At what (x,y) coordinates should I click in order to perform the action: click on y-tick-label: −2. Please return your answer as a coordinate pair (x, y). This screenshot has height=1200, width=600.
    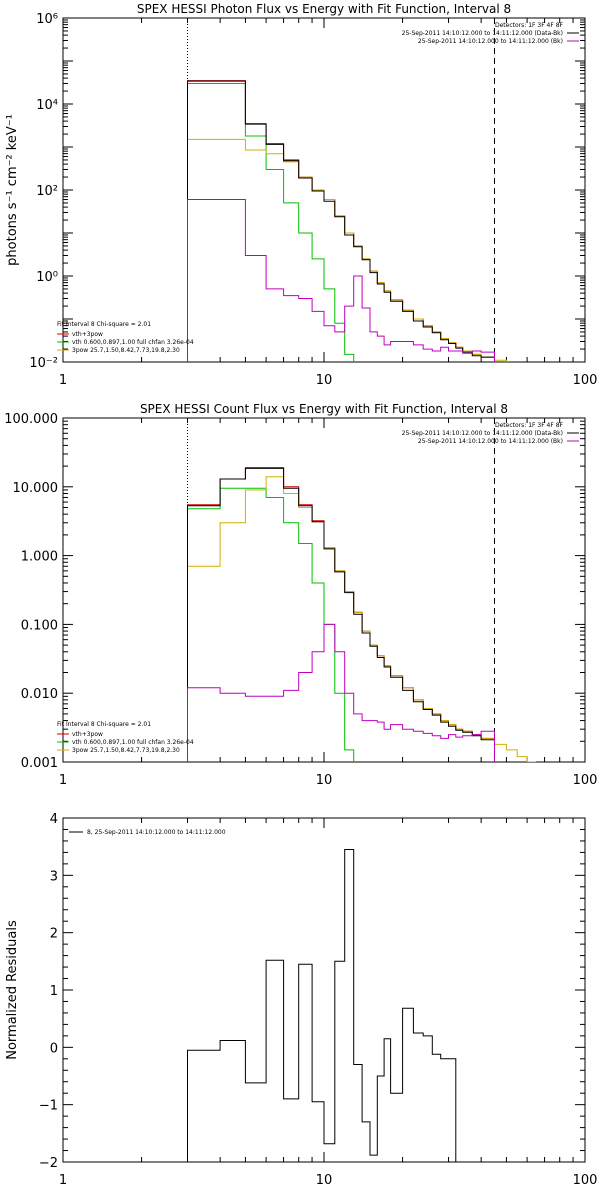
    Looking at the image, I should click on (48, 1163).